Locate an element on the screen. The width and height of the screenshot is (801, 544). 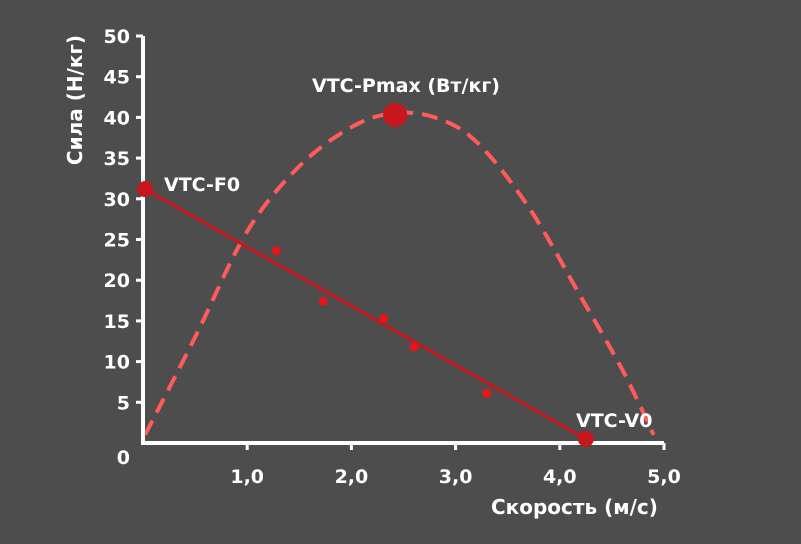
annotation-f0-label: VTC-F0 is located at coordinates (202, 185).